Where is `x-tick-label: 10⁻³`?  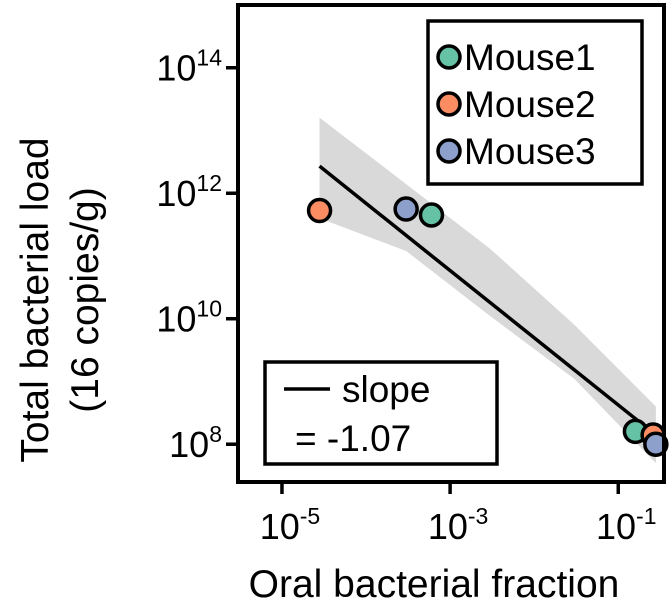 x-tick-label: 10⁻³ is located at coordinates (458, 525).